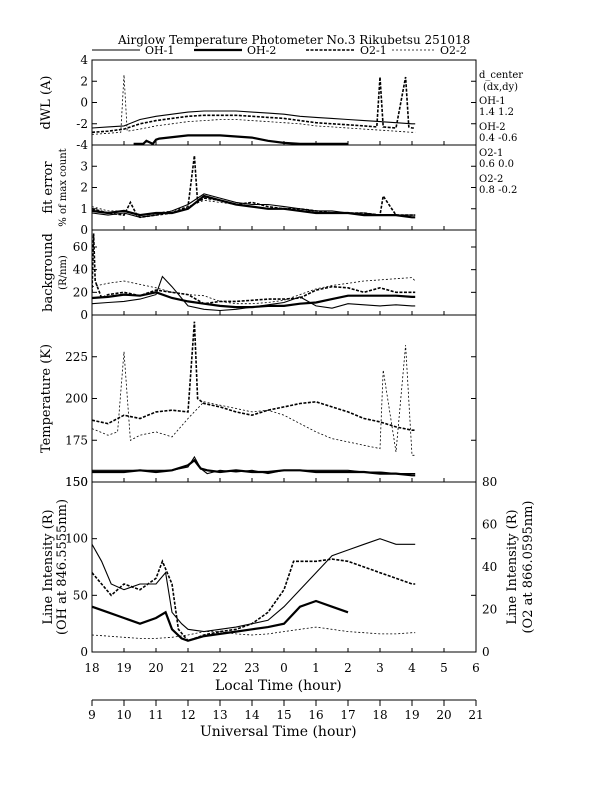 The width and height of the screenshot is (612, 792). I want to click on legend-label-oh-2: OH-2, so click(261, 50).